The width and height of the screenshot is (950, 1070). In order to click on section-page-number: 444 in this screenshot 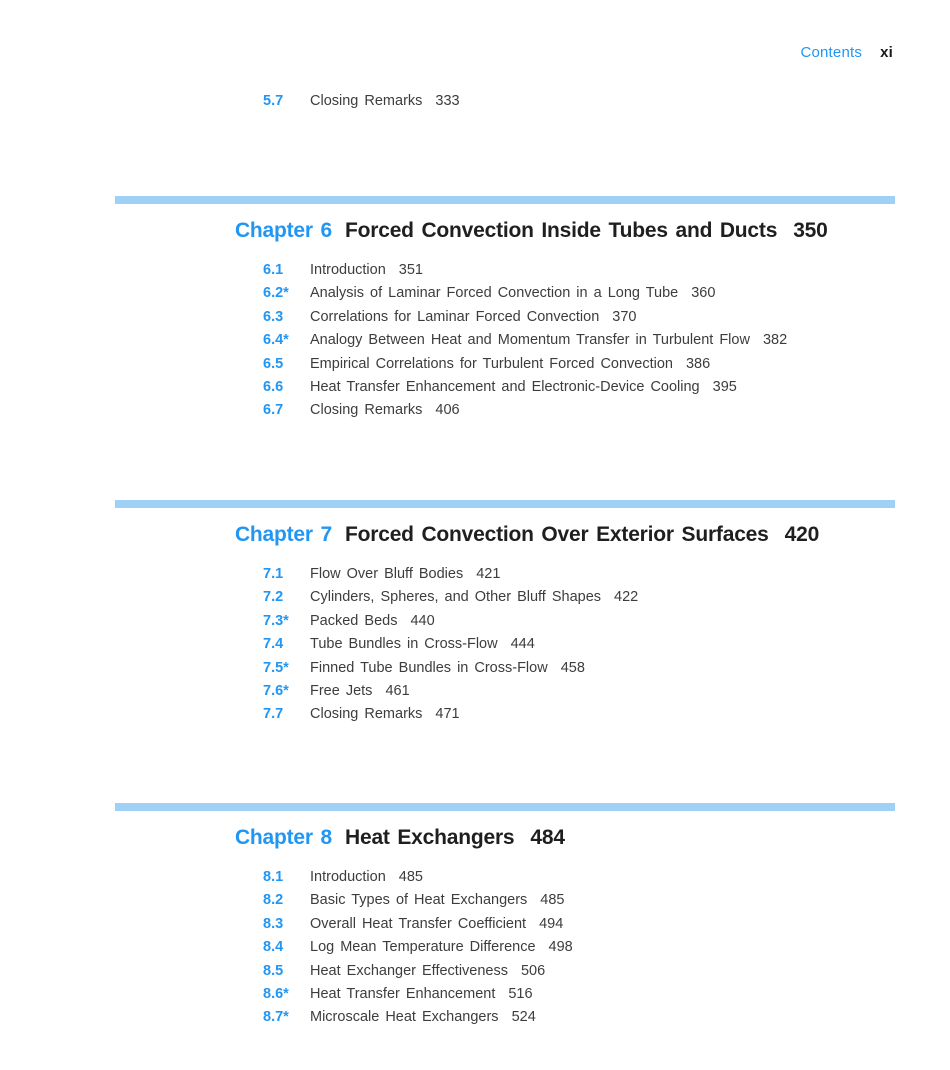, I will do `click(522, 644)`.